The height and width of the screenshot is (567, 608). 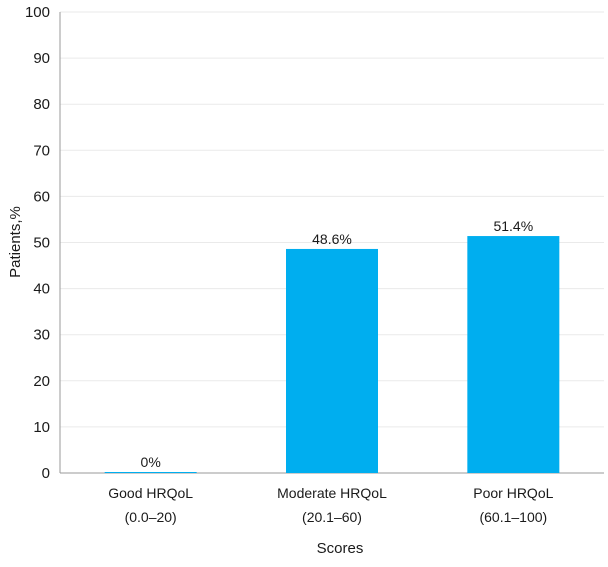 I want to click on x-category-label: Poor HRQoL, so click(x=513, y=493).